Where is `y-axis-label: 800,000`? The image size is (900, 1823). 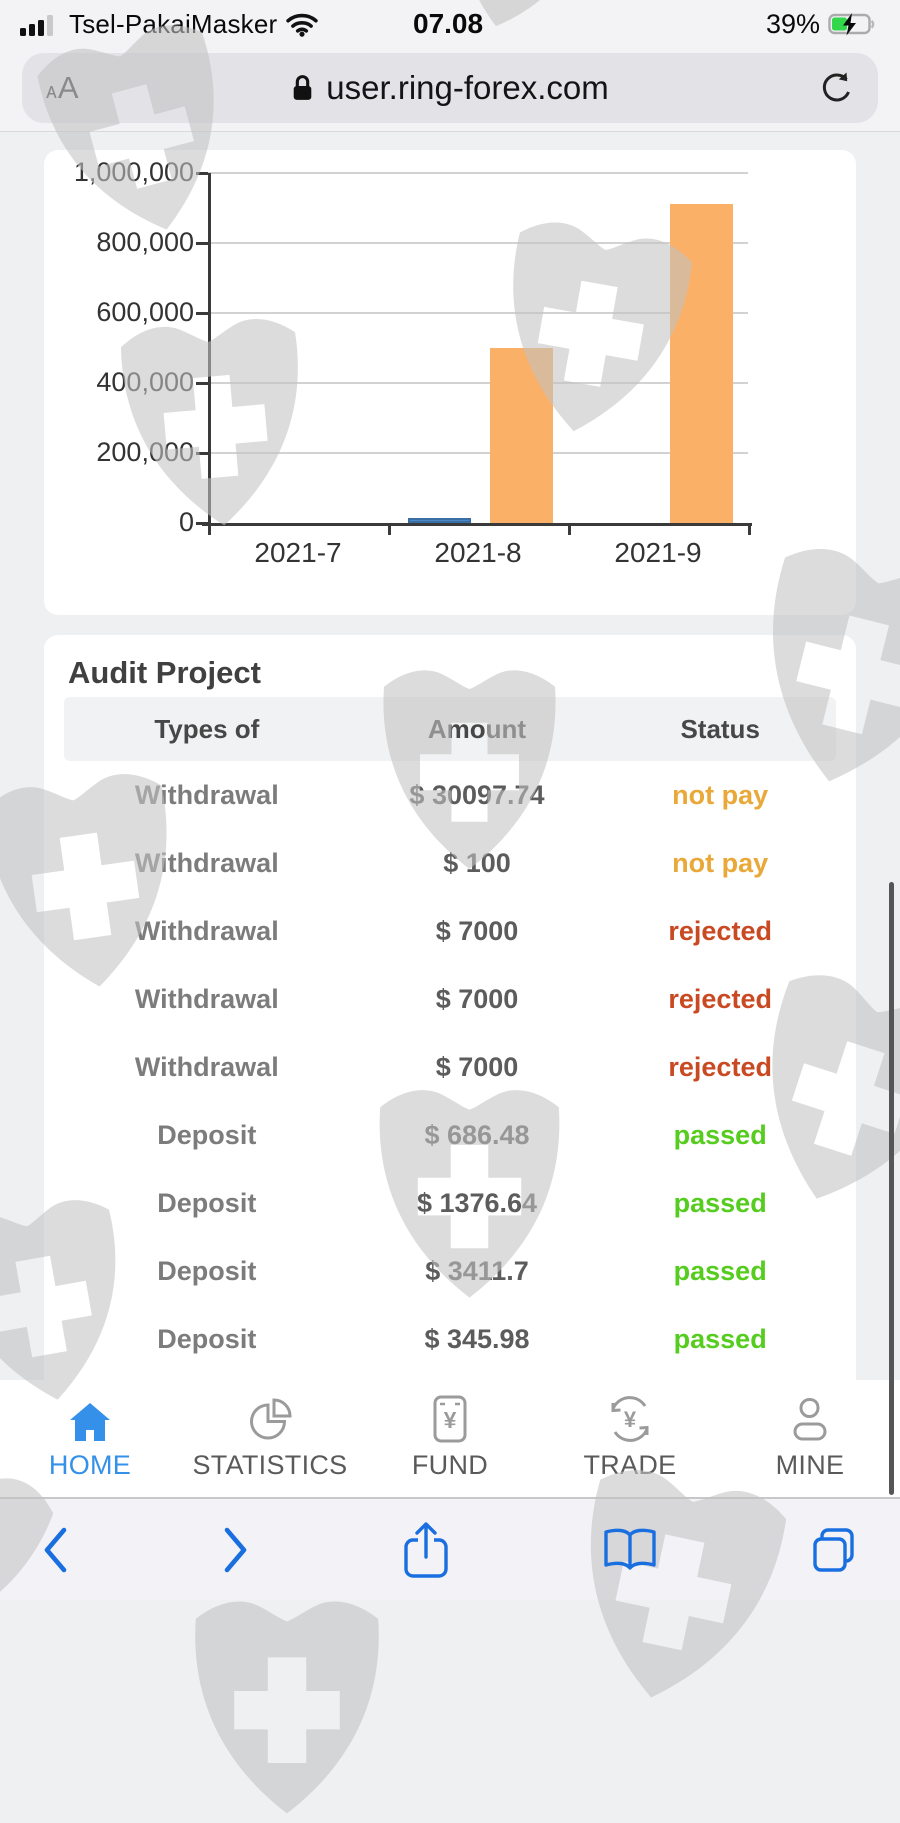 y-axis-label: 800,000 is located at coordinates (145, 242).